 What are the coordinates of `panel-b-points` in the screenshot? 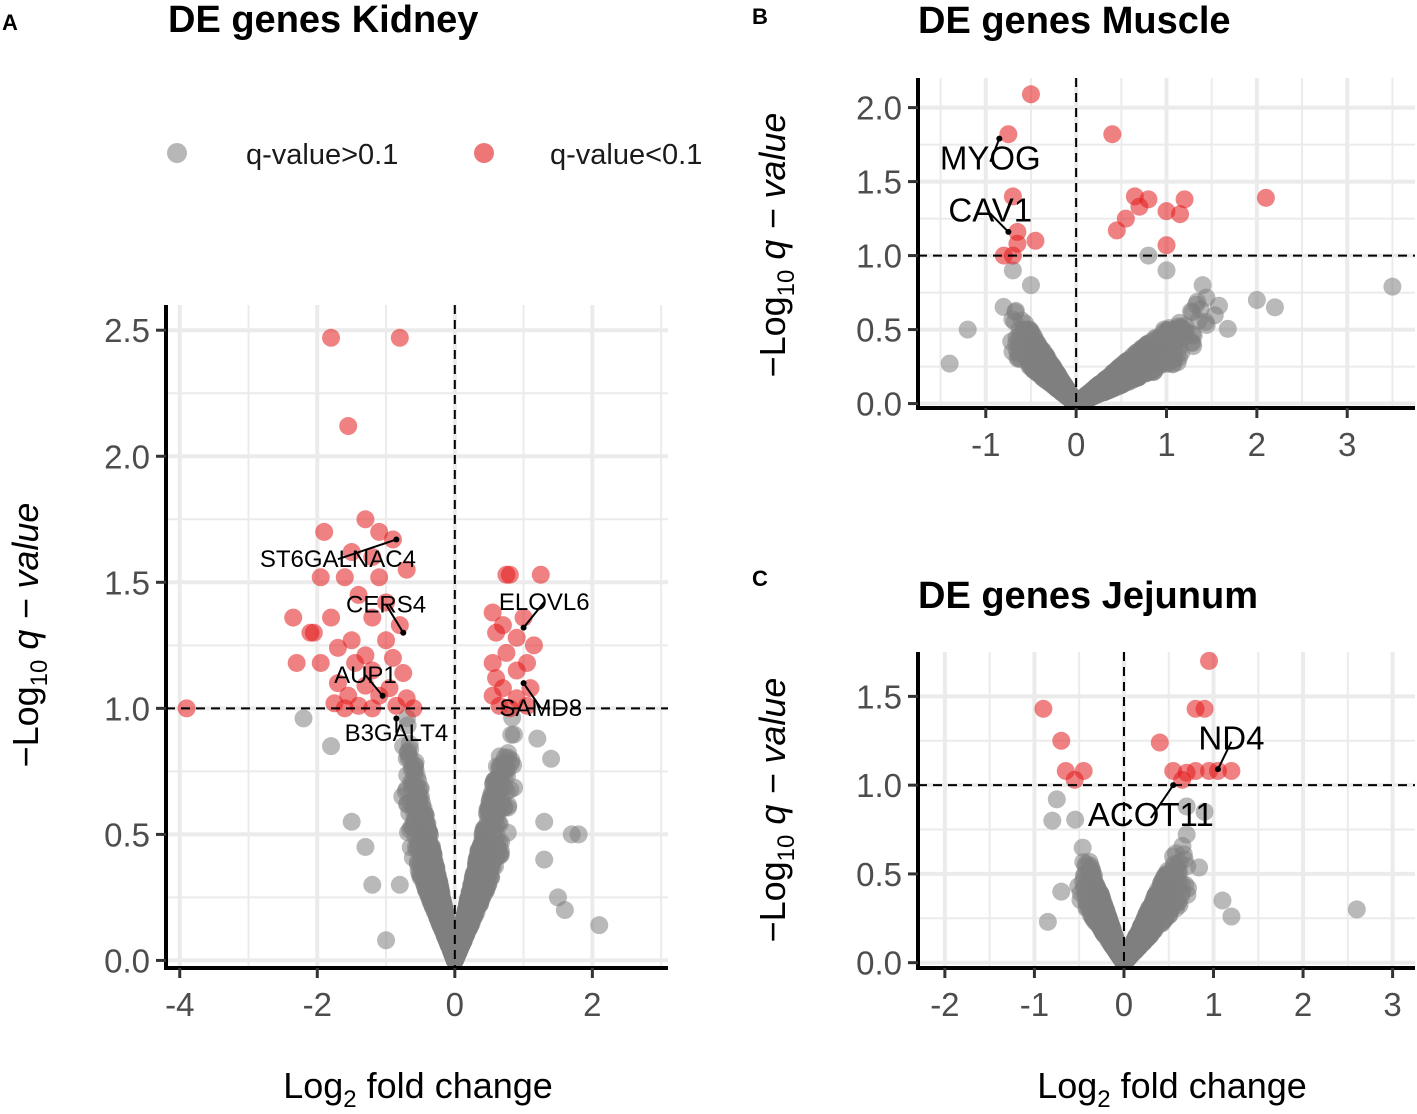 It's located at (1171, 246).